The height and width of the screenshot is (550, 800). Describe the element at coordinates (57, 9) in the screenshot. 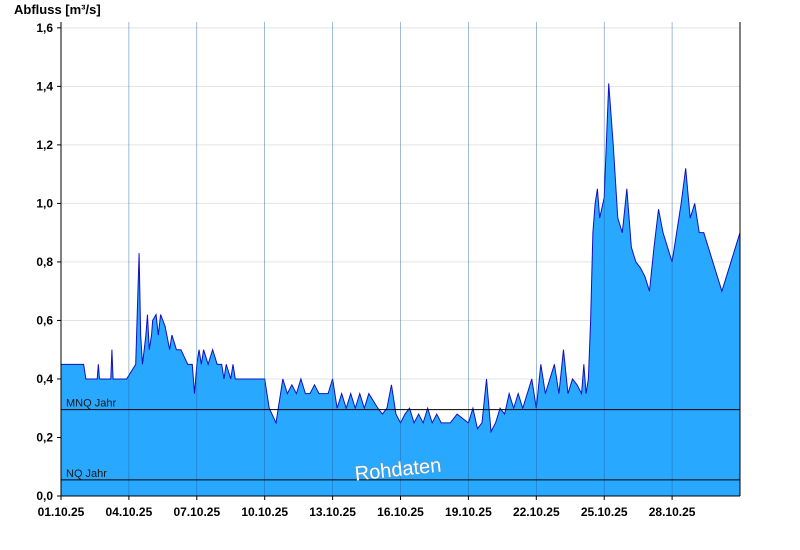

I see `y-axis-title: Abfluss [m³/s]` at that location.